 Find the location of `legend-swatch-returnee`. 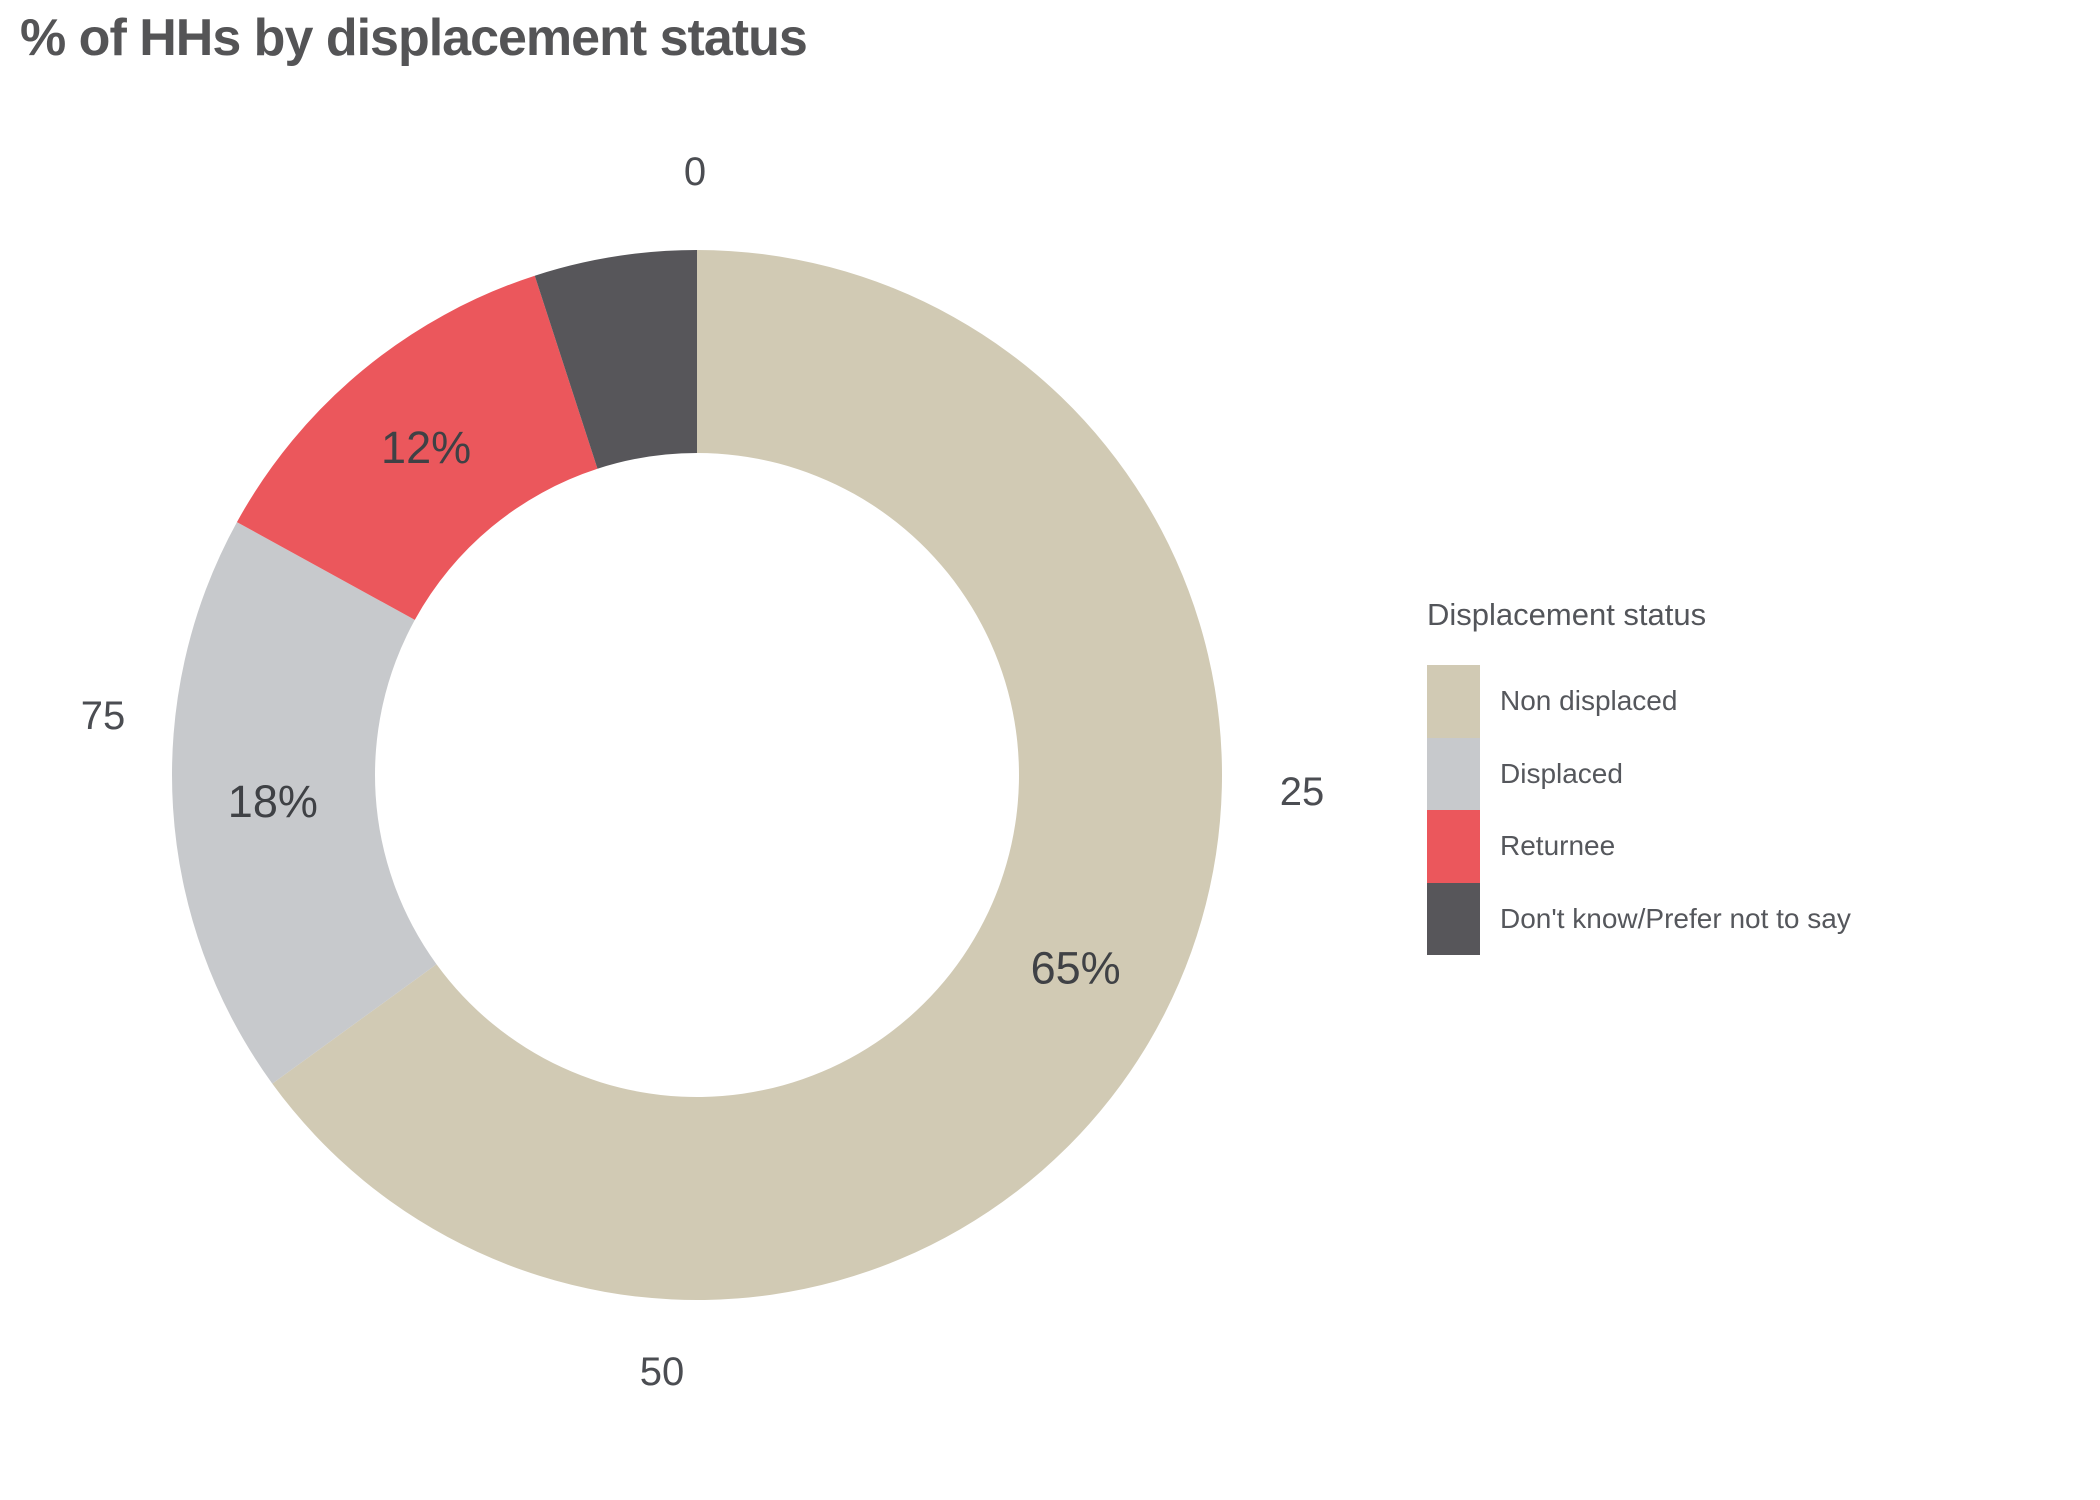

legend-swatch-returnee is located at coordinates (1453, 846).